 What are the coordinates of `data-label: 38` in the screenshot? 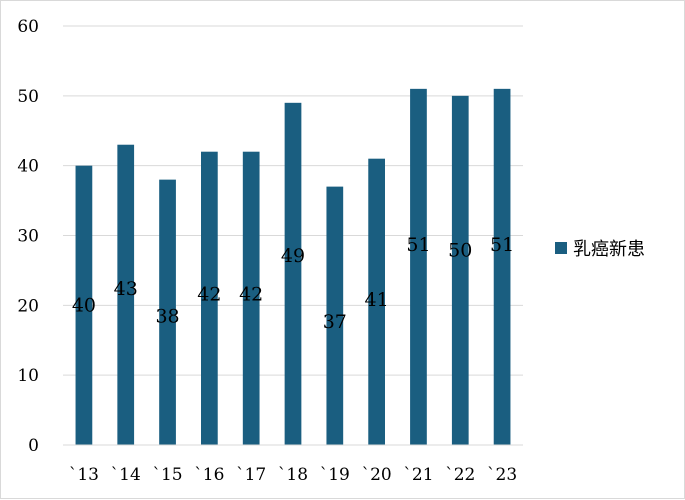 It's located at (167, 316).